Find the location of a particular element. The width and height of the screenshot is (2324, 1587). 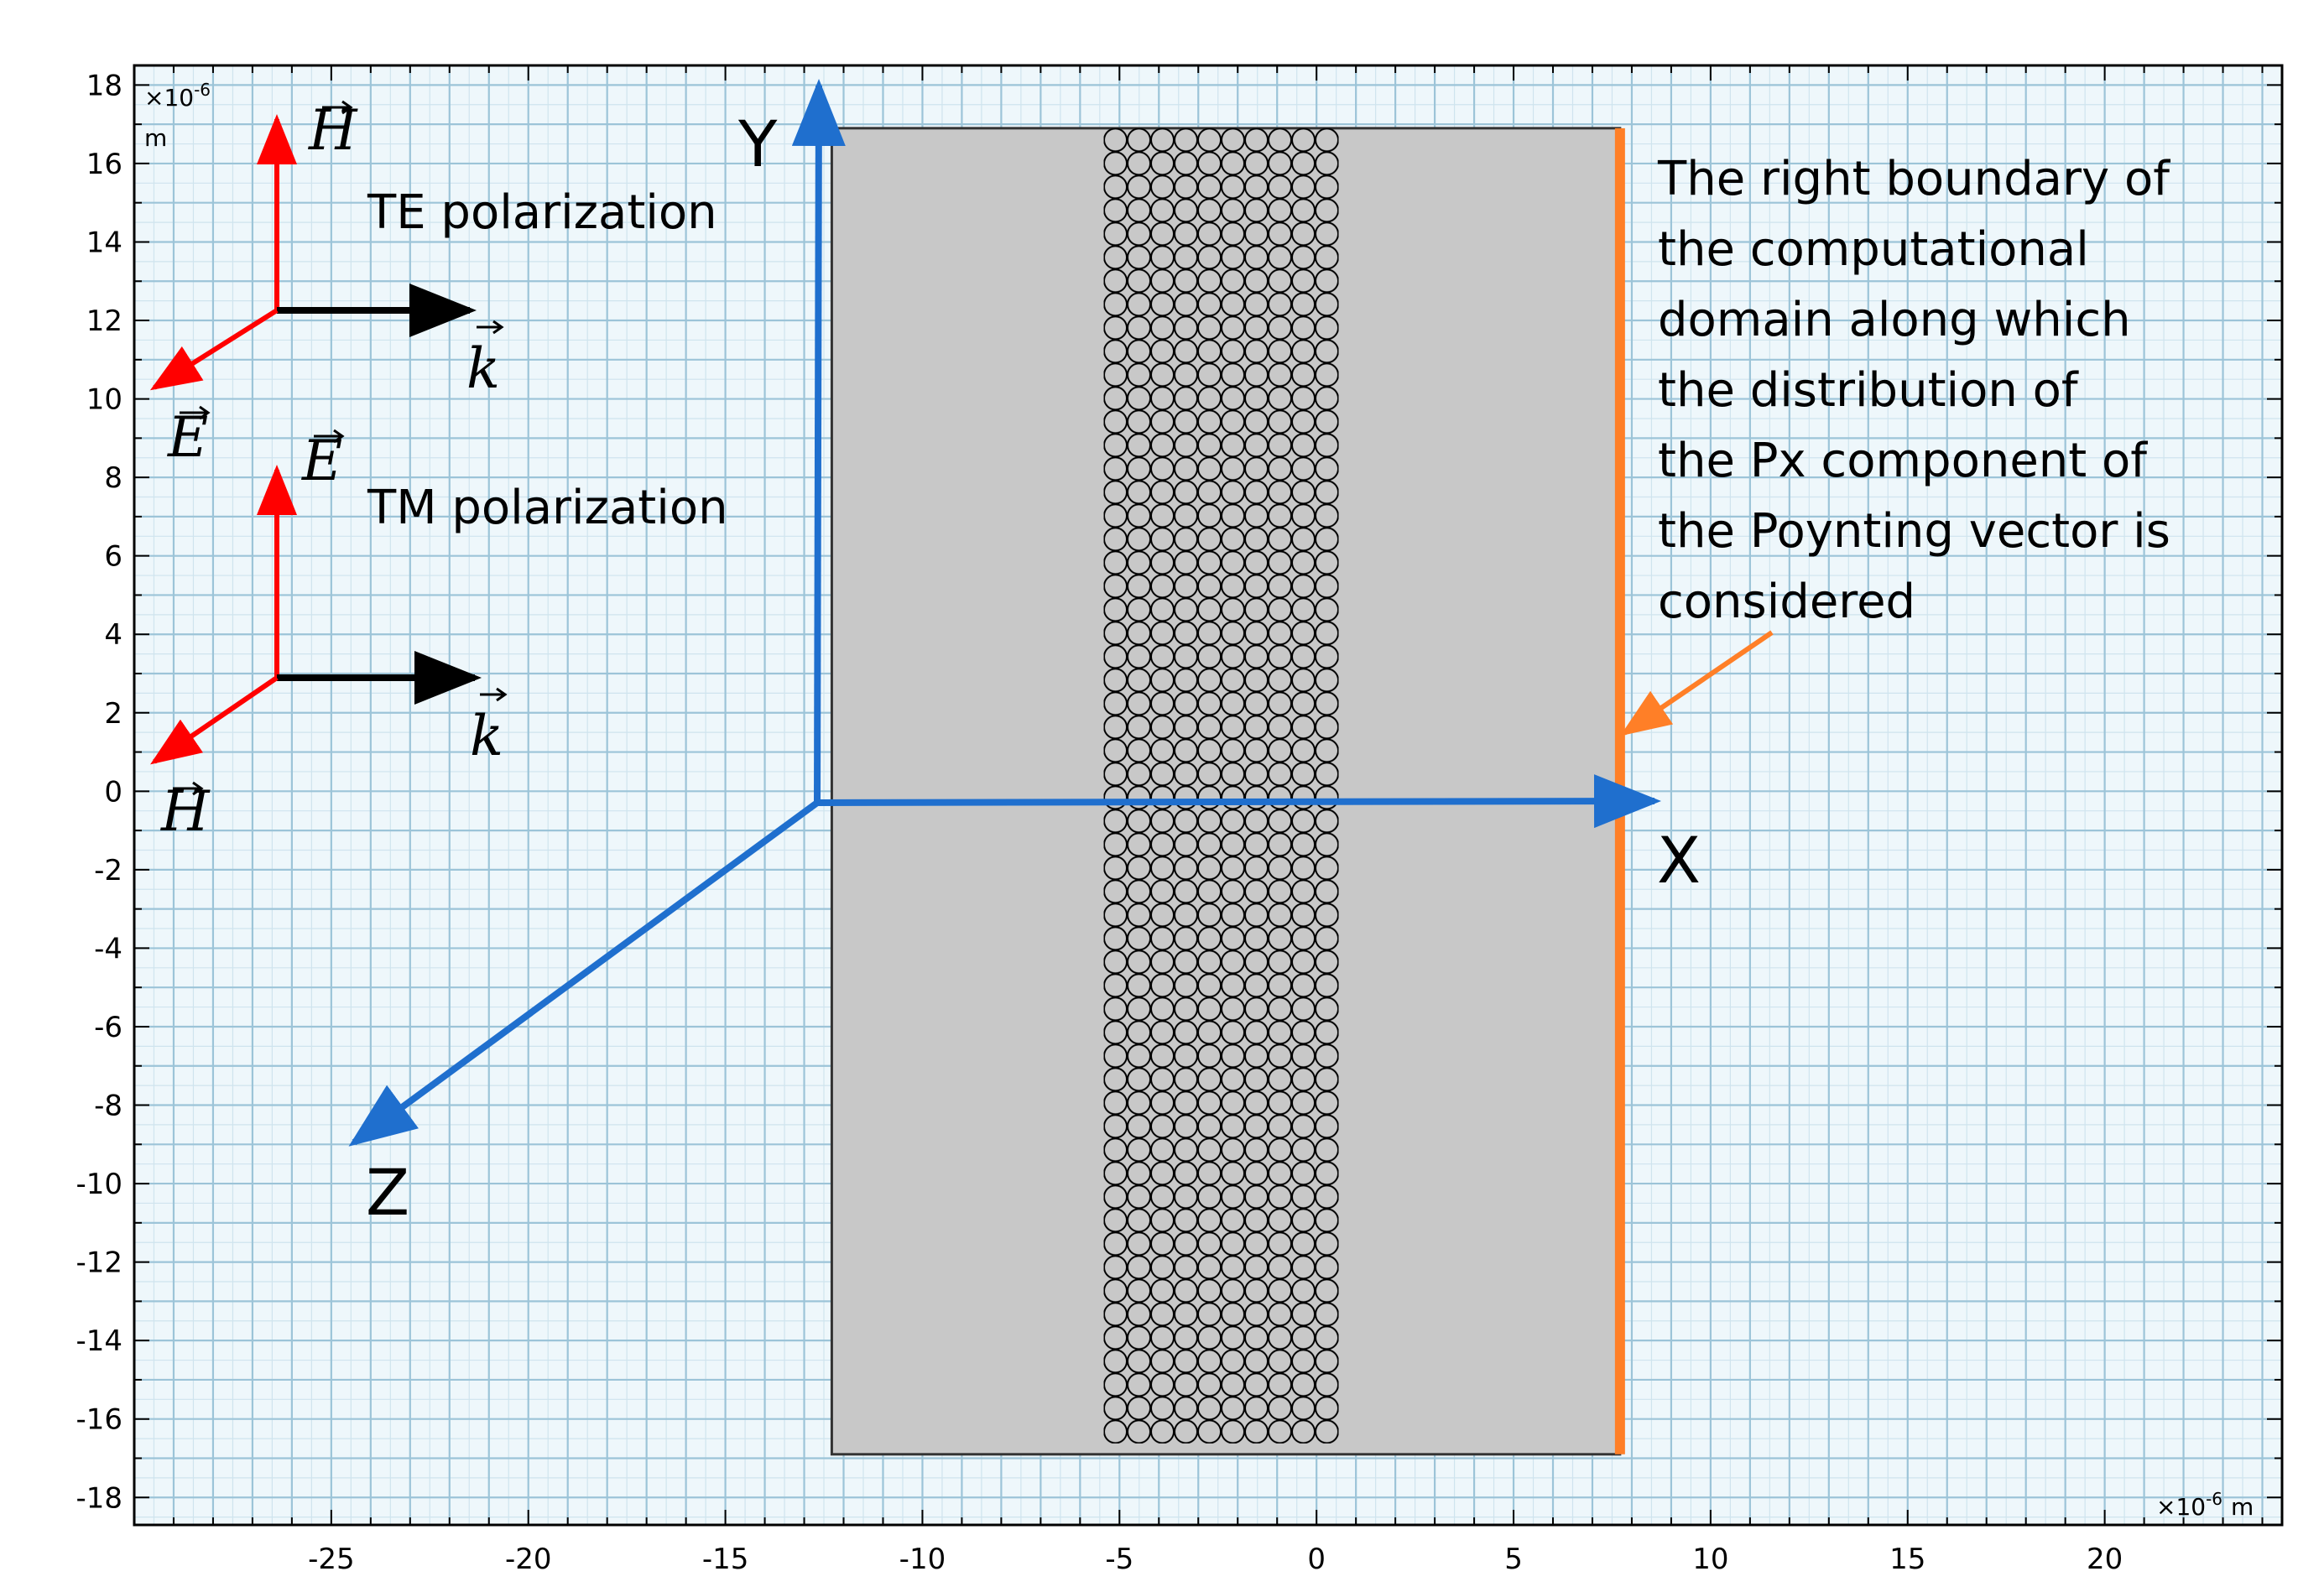

y-tick-label: -18 is located at coordinates (99, 1498).